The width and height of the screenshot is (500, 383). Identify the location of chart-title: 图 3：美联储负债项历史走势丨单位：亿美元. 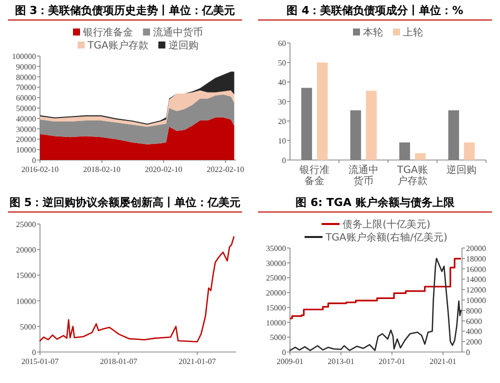
(125, 10).